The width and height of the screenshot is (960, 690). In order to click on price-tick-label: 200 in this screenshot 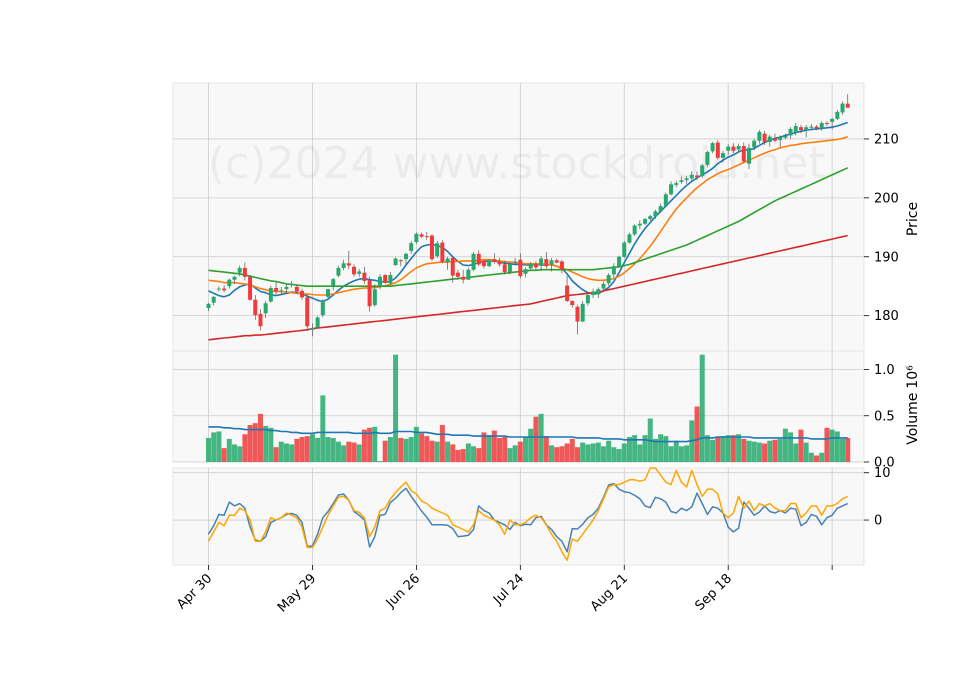, I will do `click(886, 198)`.